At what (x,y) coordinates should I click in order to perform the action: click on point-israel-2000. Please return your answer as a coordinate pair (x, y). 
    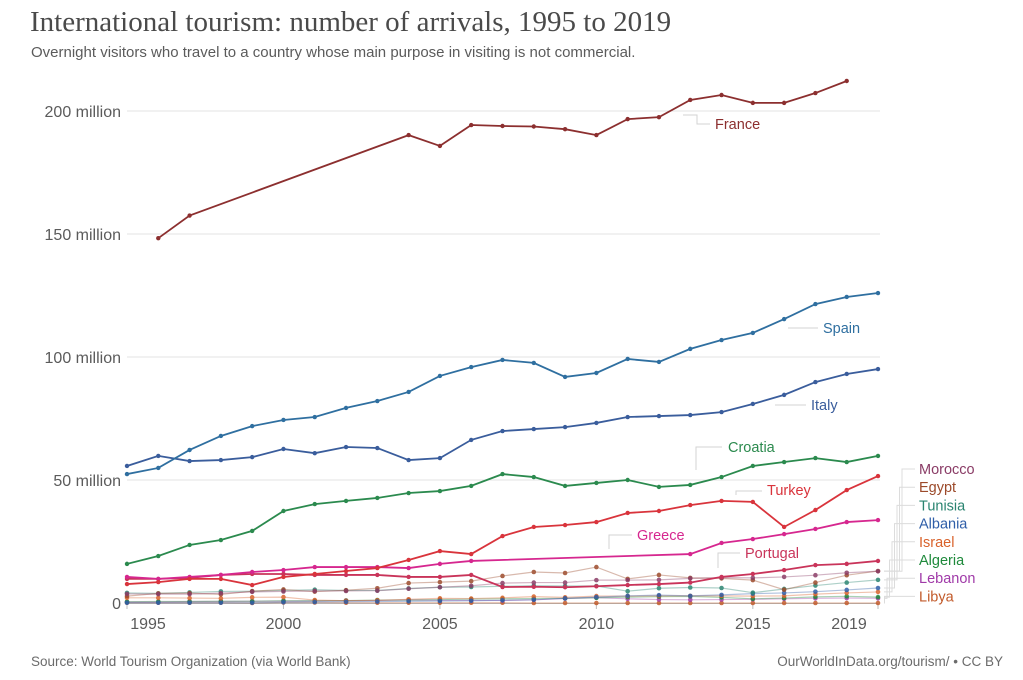
    Looking at the image, I should click on (283, 597).